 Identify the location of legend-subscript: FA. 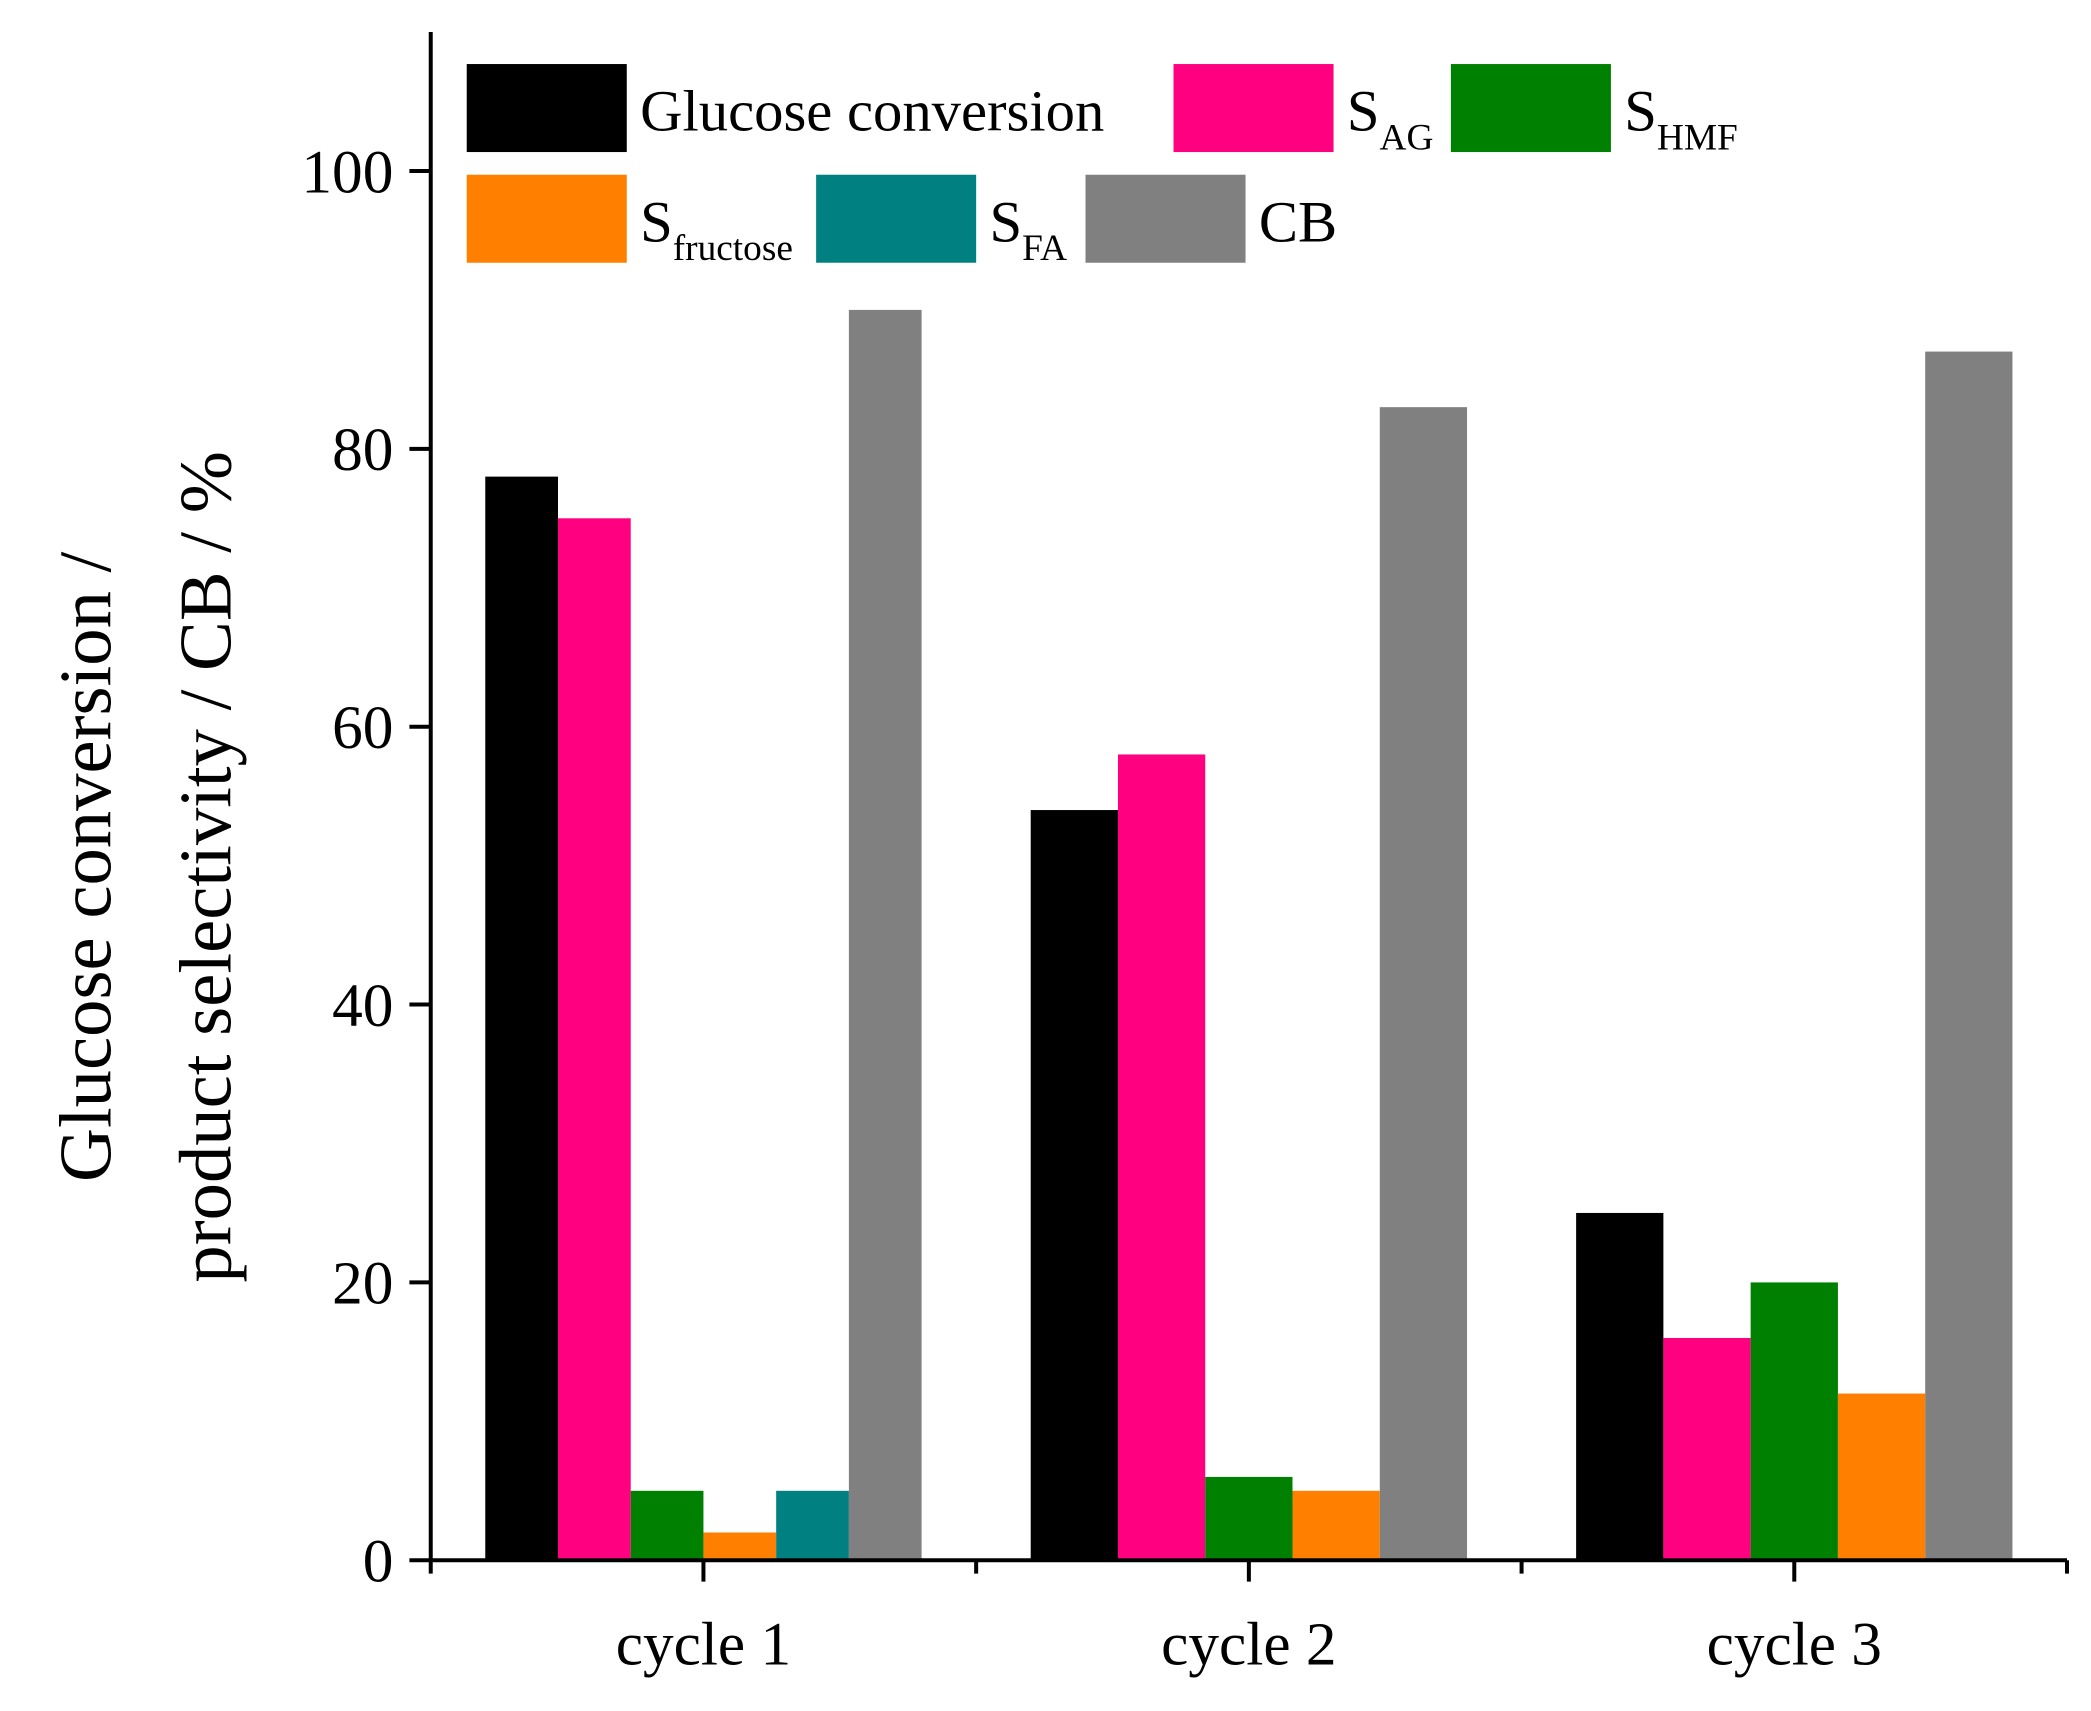
(1044, 248).